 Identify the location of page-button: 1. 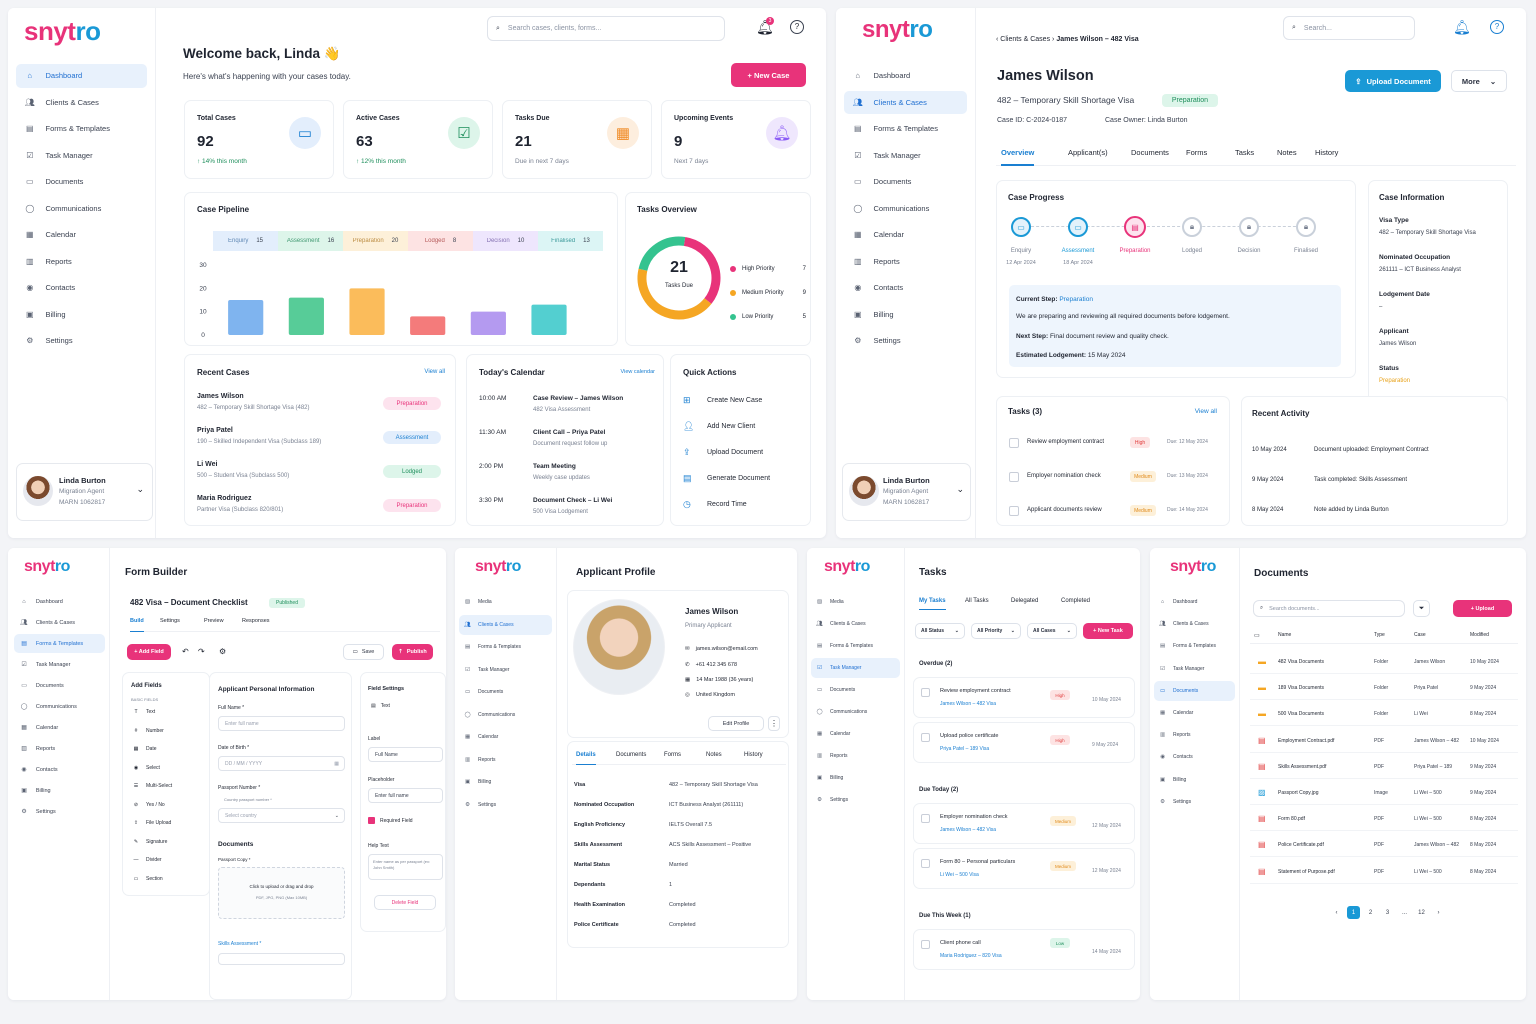
(1353, 912).